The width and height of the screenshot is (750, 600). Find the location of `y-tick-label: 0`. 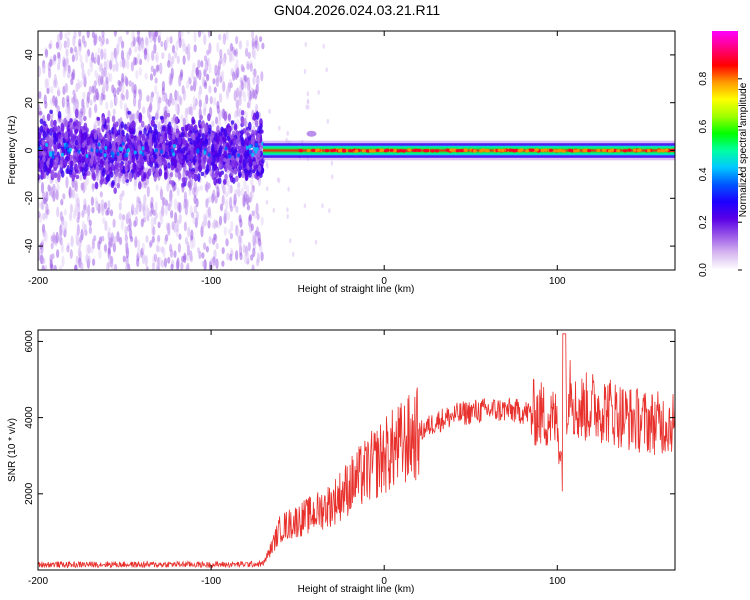

y-tick-label: 0 is located at coordinates (29, 150).